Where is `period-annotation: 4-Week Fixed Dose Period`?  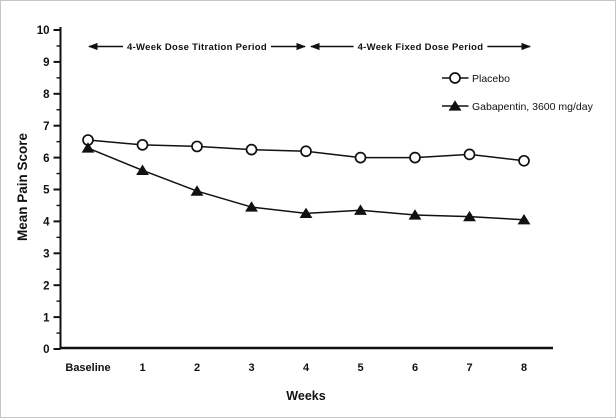
period-annotation: 4-Week Fixed Dose Period is located at coordinates (420, 47).